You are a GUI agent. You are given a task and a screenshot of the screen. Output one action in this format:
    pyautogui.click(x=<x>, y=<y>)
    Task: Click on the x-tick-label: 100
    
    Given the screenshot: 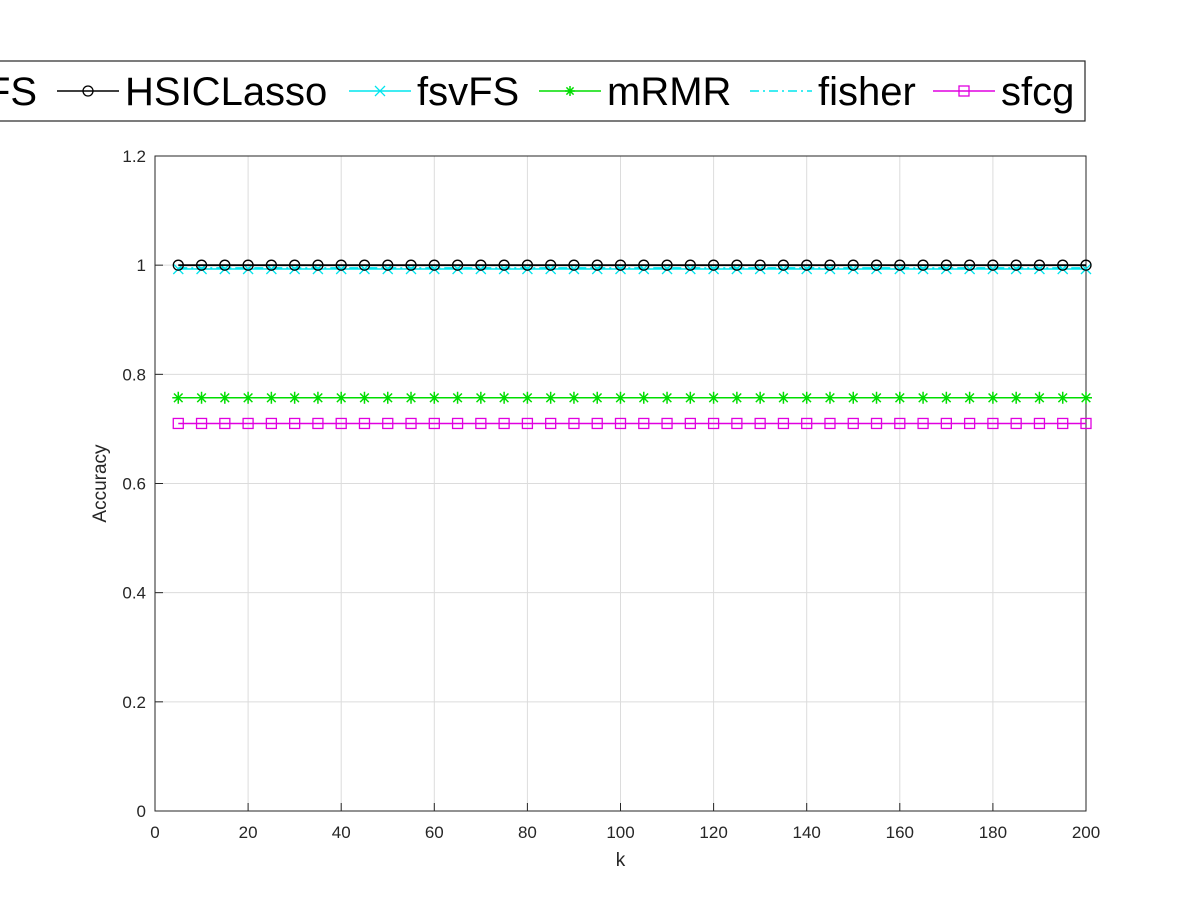 What is the action you would take?
    pyautogui.click(x=620, y=832)
    